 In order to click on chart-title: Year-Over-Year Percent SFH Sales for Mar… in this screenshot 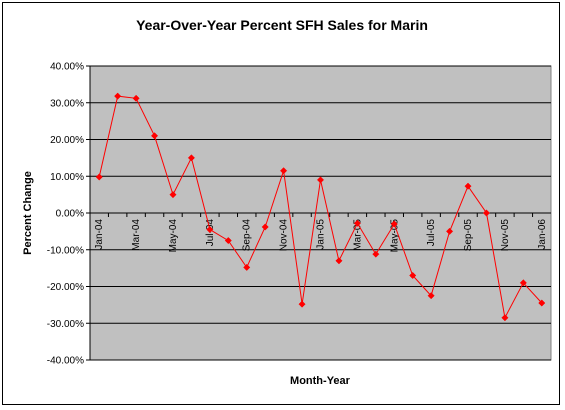, I will do `click(282, 25)`.